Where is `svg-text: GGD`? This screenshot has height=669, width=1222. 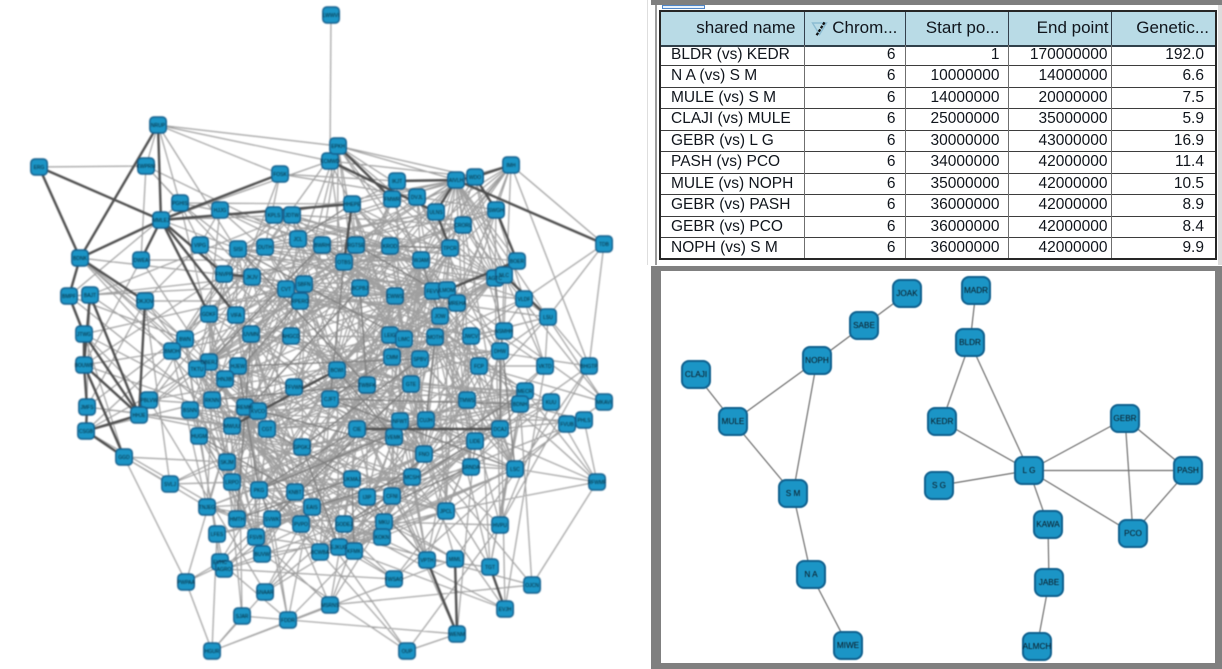 svg-text: GGD is located at coordinates (124, 458).